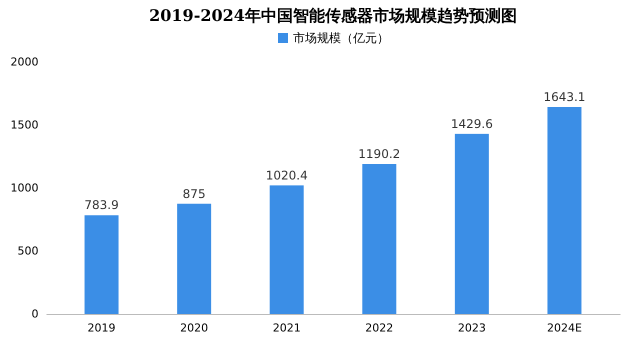 The width and height of the screenshot is (640, 363). Describe the element at coordinates (564, 328) in the screenshot. I see `x-tick-label: 2024E` at that location.